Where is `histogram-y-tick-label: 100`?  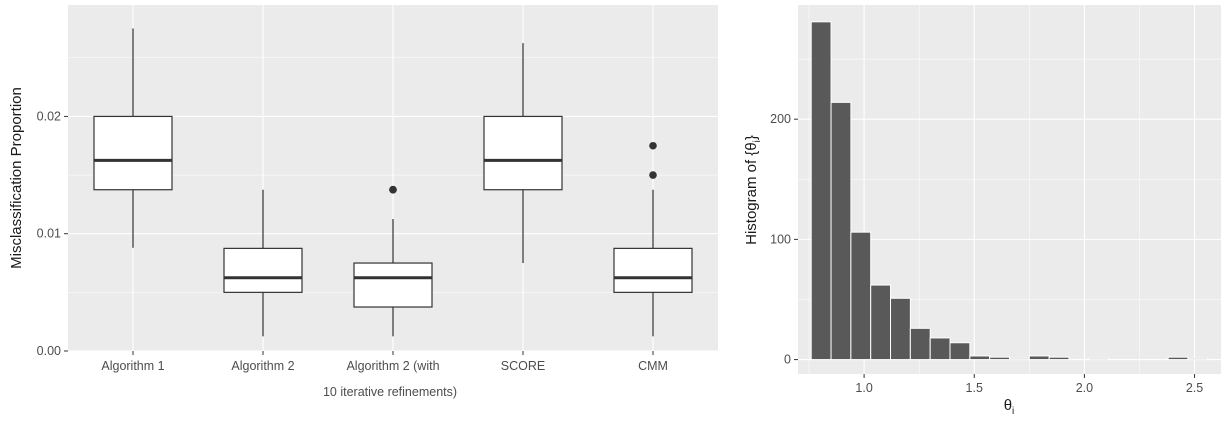
histogram-y-tick-label: 100 is located at coordinates (780, 239).